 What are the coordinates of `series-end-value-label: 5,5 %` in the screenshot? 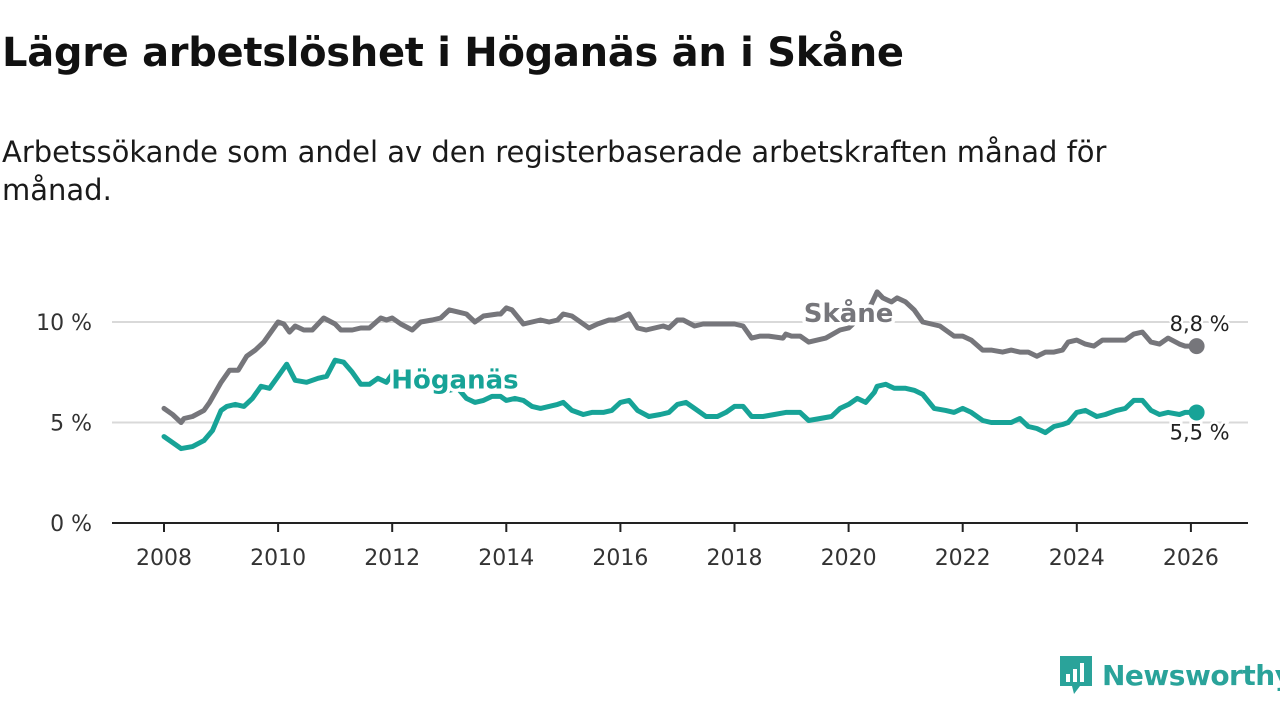 It's located at (1200, 432).